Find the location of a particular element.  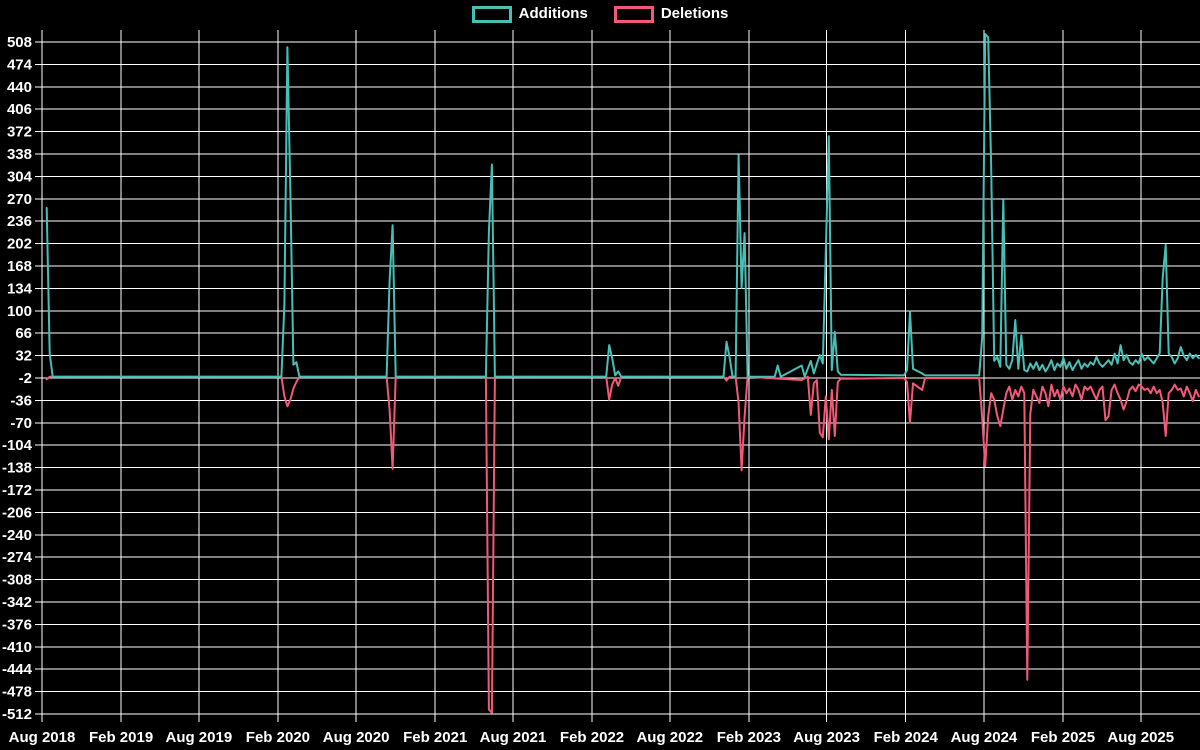

x-tick-label: Aug 2025 is located at coordinates (1140, 737).